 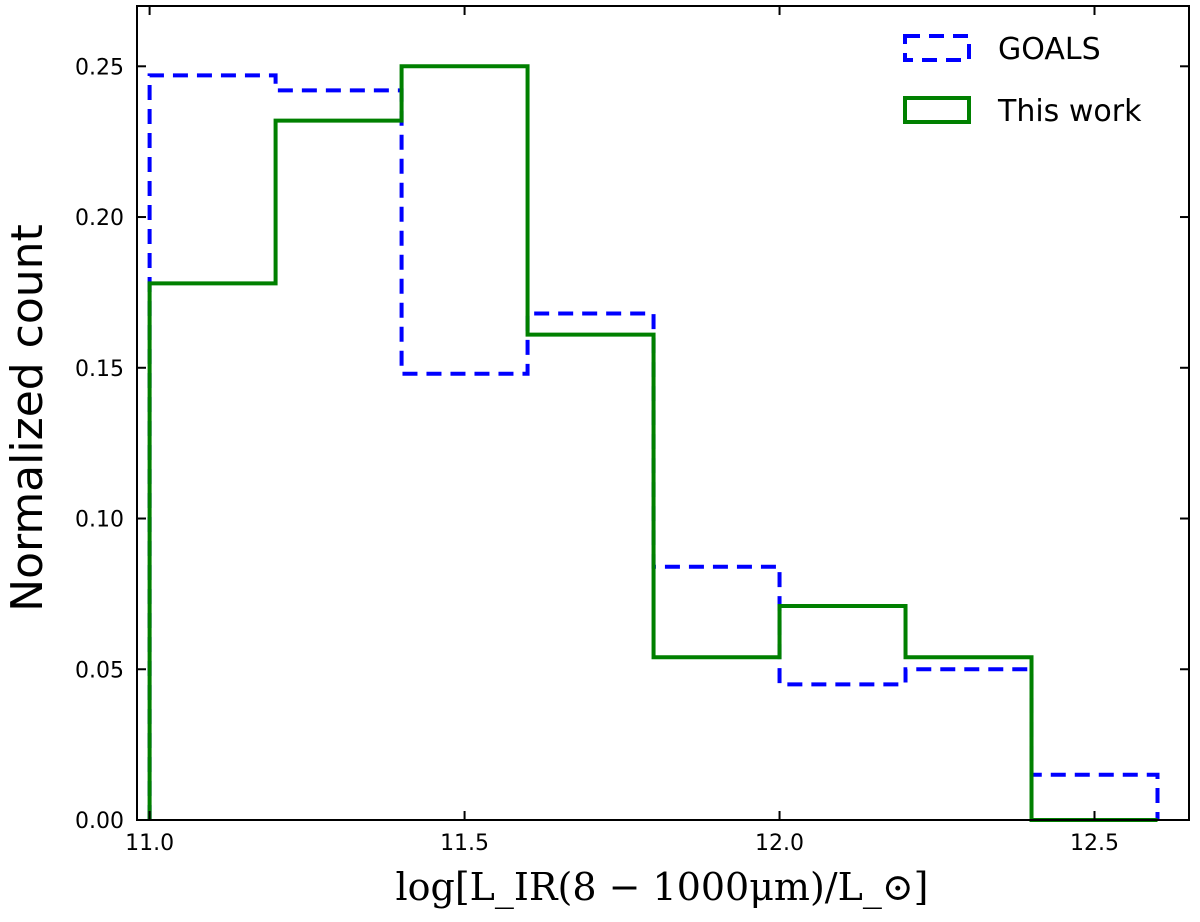 What do you see at coordinates (1049, 49) in the screenshot?
I see `legend-label-goals: GOALS` at bounding box center [1049, 49].